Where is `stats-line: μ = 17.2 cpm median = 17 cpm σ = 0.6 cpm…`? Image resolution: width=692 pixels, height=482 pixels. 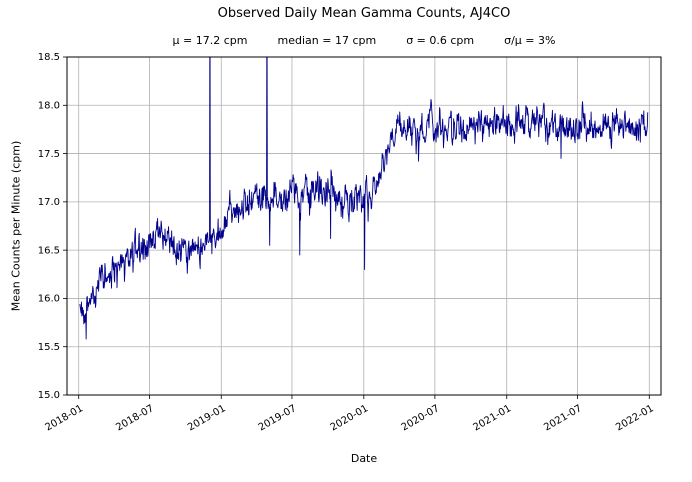
stats-line: μ = 17.2 cpm median = 17 cpm σ = 0.6 cpm… is located at coordinates (364, 40).